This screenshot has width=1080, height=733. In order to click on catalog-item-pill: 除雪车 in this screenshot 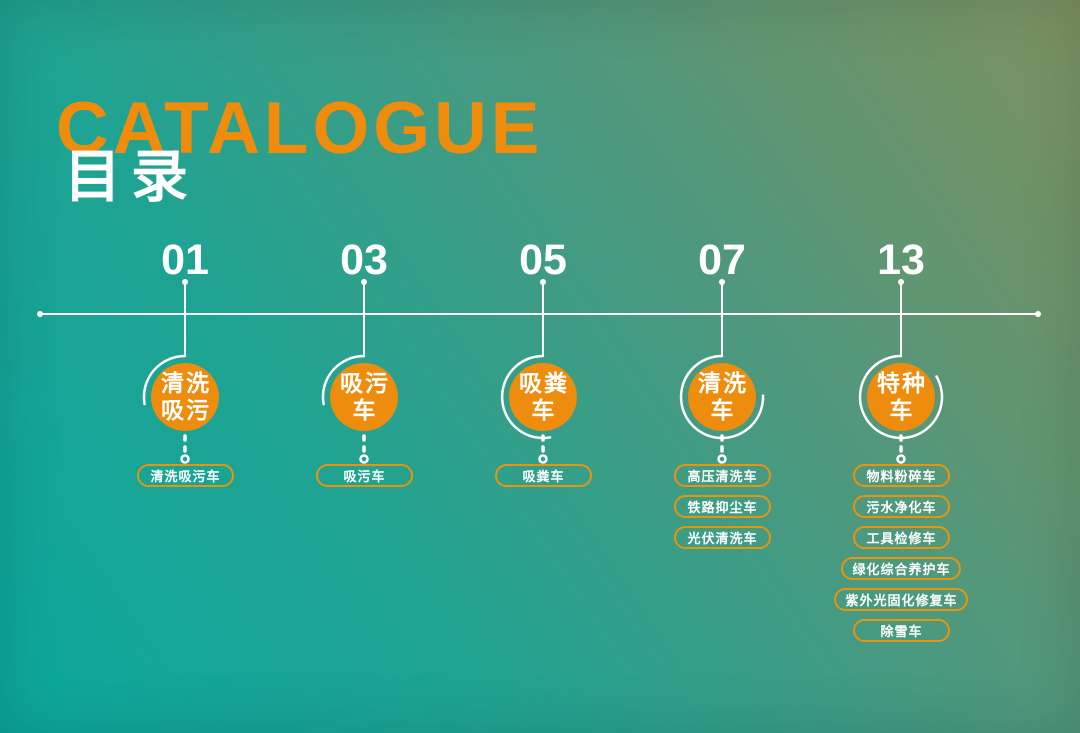, I will do `click(901, 630)`.